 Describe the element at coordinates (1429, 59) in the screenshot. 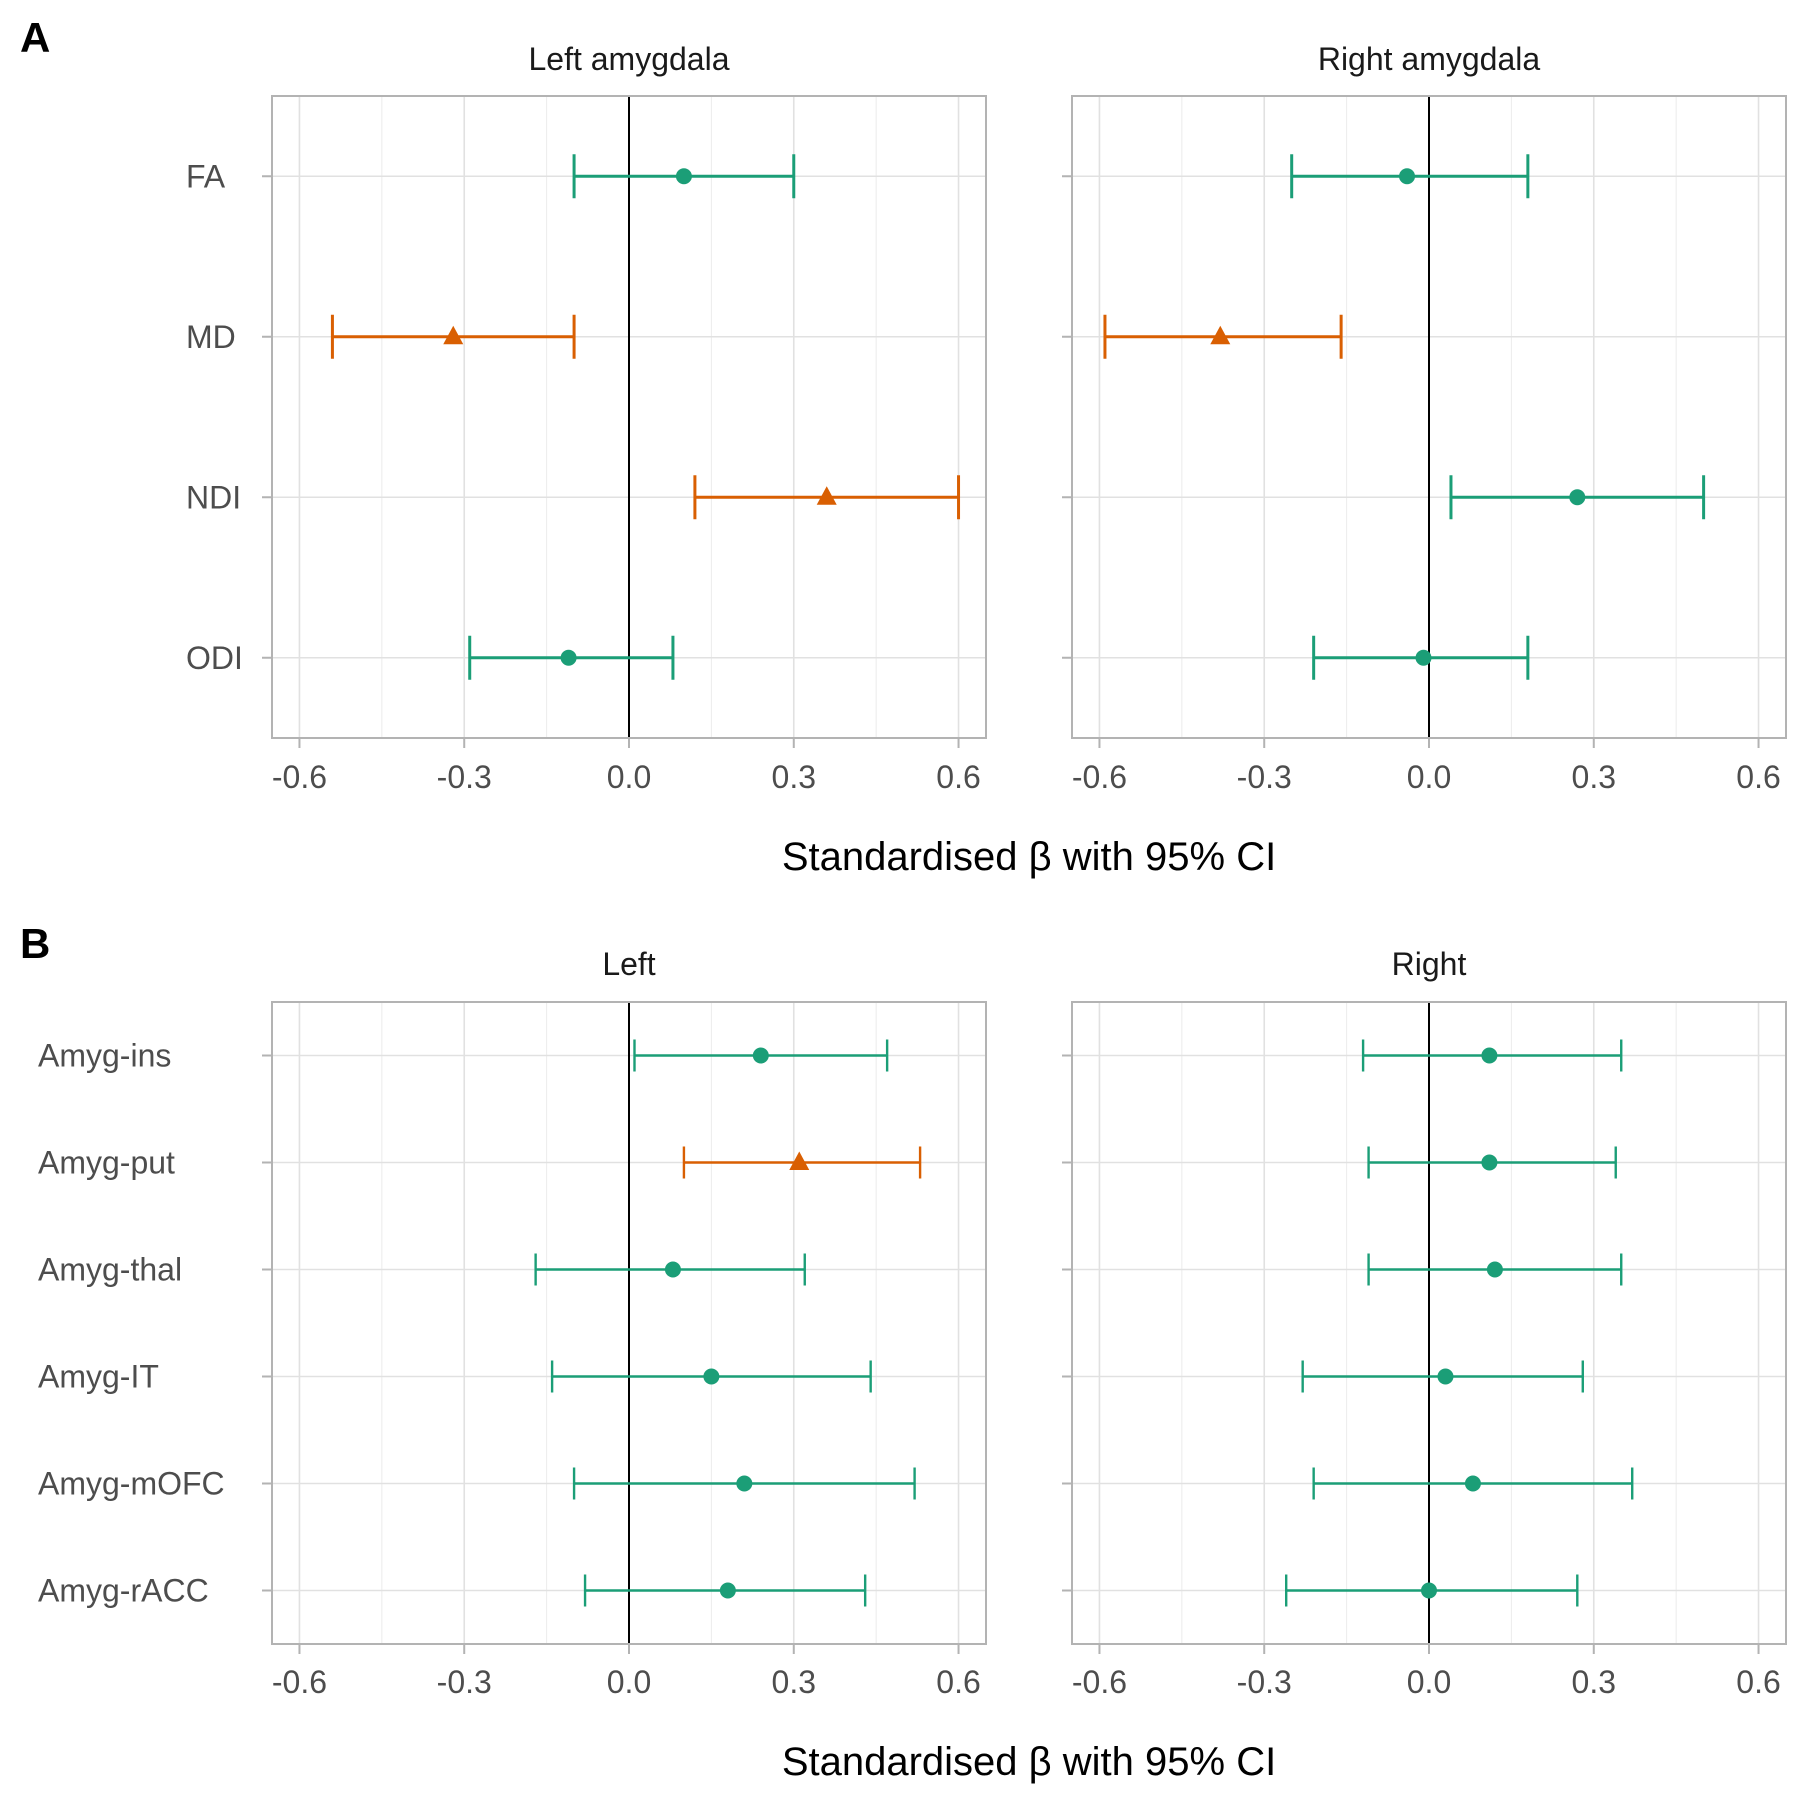

I see `facet-title: Right amygdala` at that location.